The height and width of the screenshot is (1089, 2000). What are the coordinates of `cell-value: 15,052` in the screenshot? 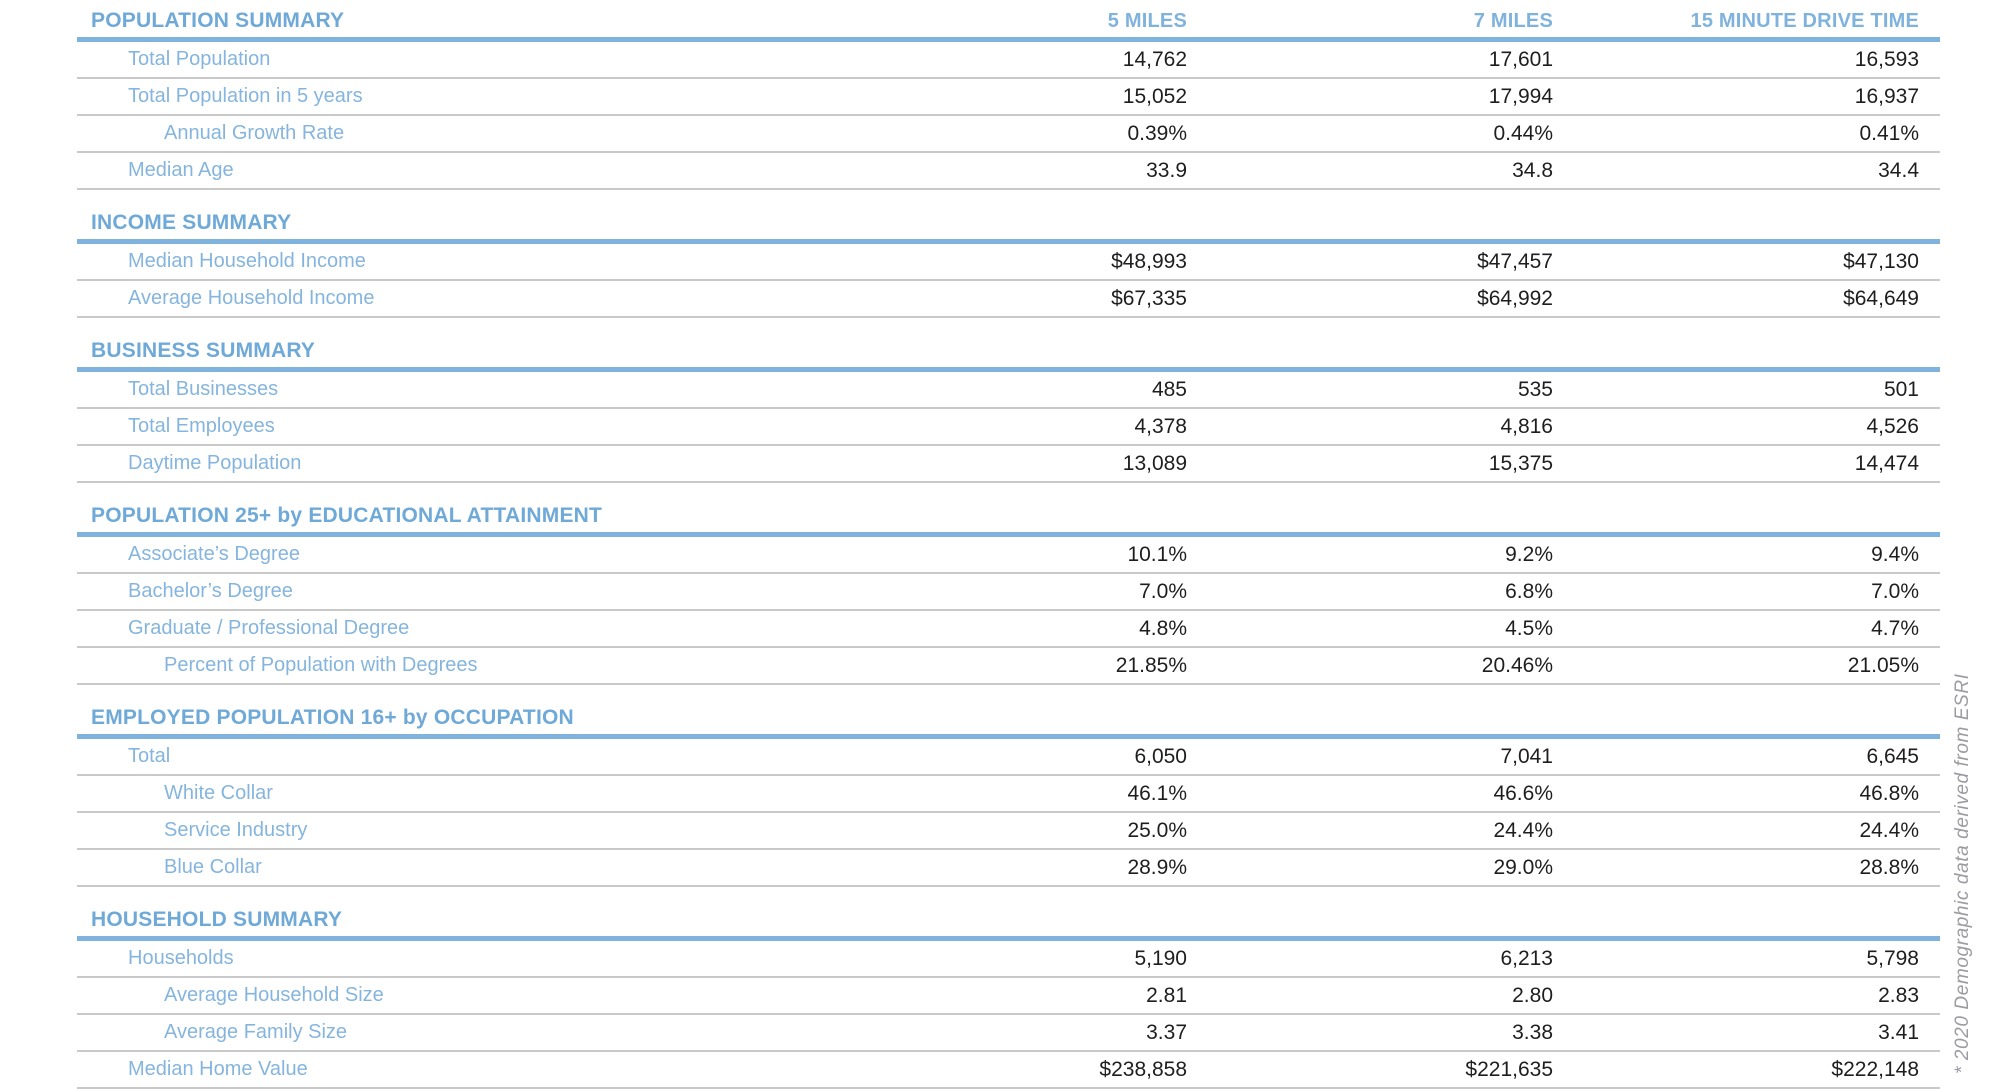 It's located at (1154, 96).